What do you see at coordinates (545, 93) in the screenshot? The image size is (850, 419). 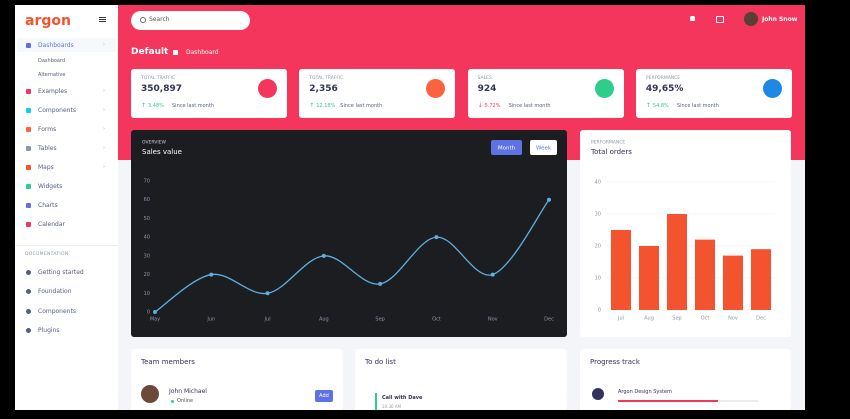 I see `stat-card: SALES 924 ↓ 5.72% Since last month` at bounding box center [545, 93].